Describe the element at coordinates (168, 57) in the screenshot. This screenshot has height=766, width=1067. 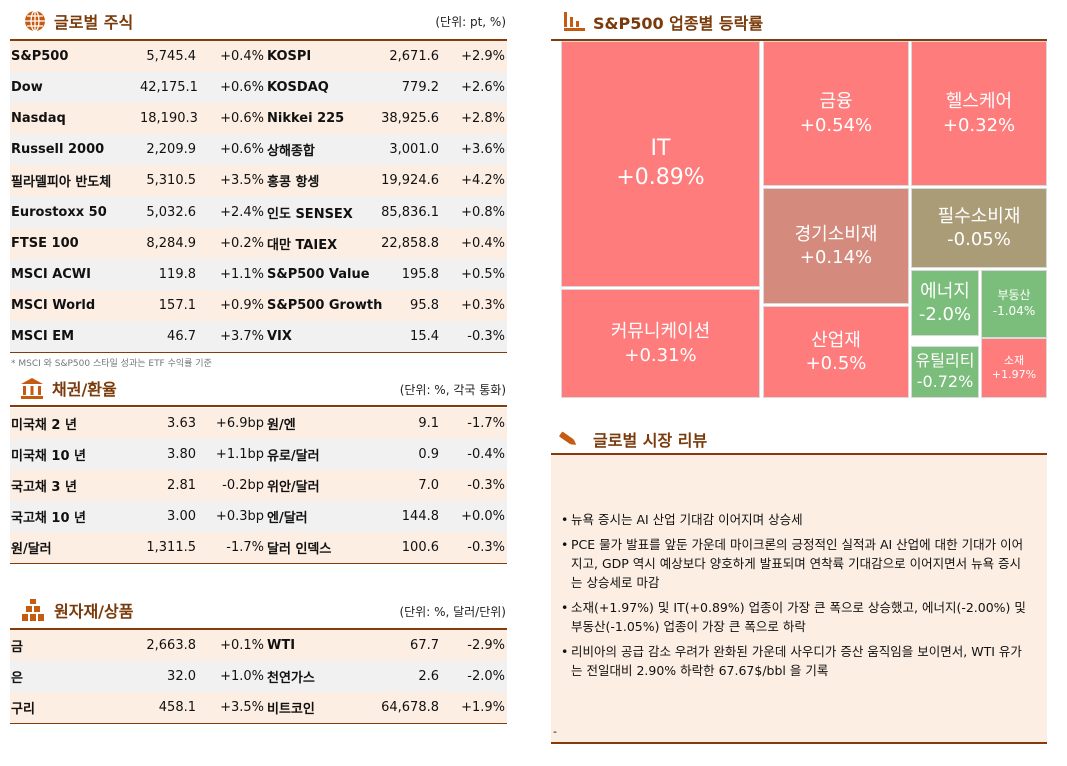
I see `value-cell: 5,745.4` at that location.